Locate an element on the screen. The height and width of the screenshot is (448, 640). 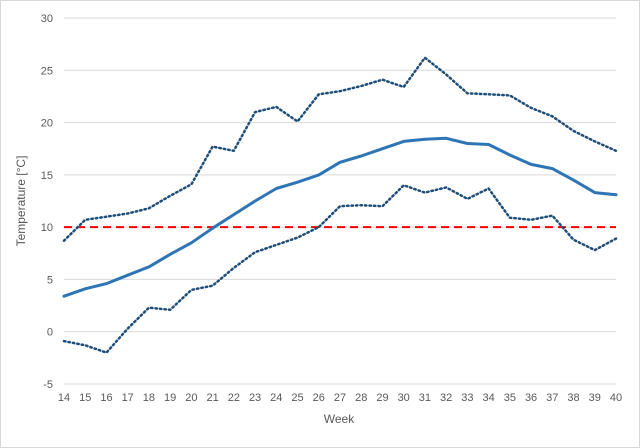
x-tick-label: 24 is located at coordinates (276, 398).